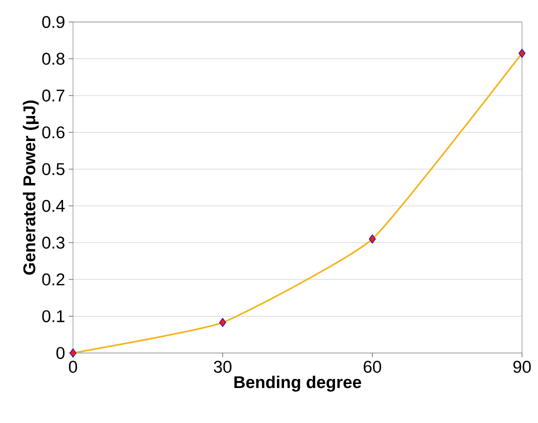 The height and width of the screenshot is (423, 538). I want to click on x-axis-title: Bending degree, so click(298, 384).